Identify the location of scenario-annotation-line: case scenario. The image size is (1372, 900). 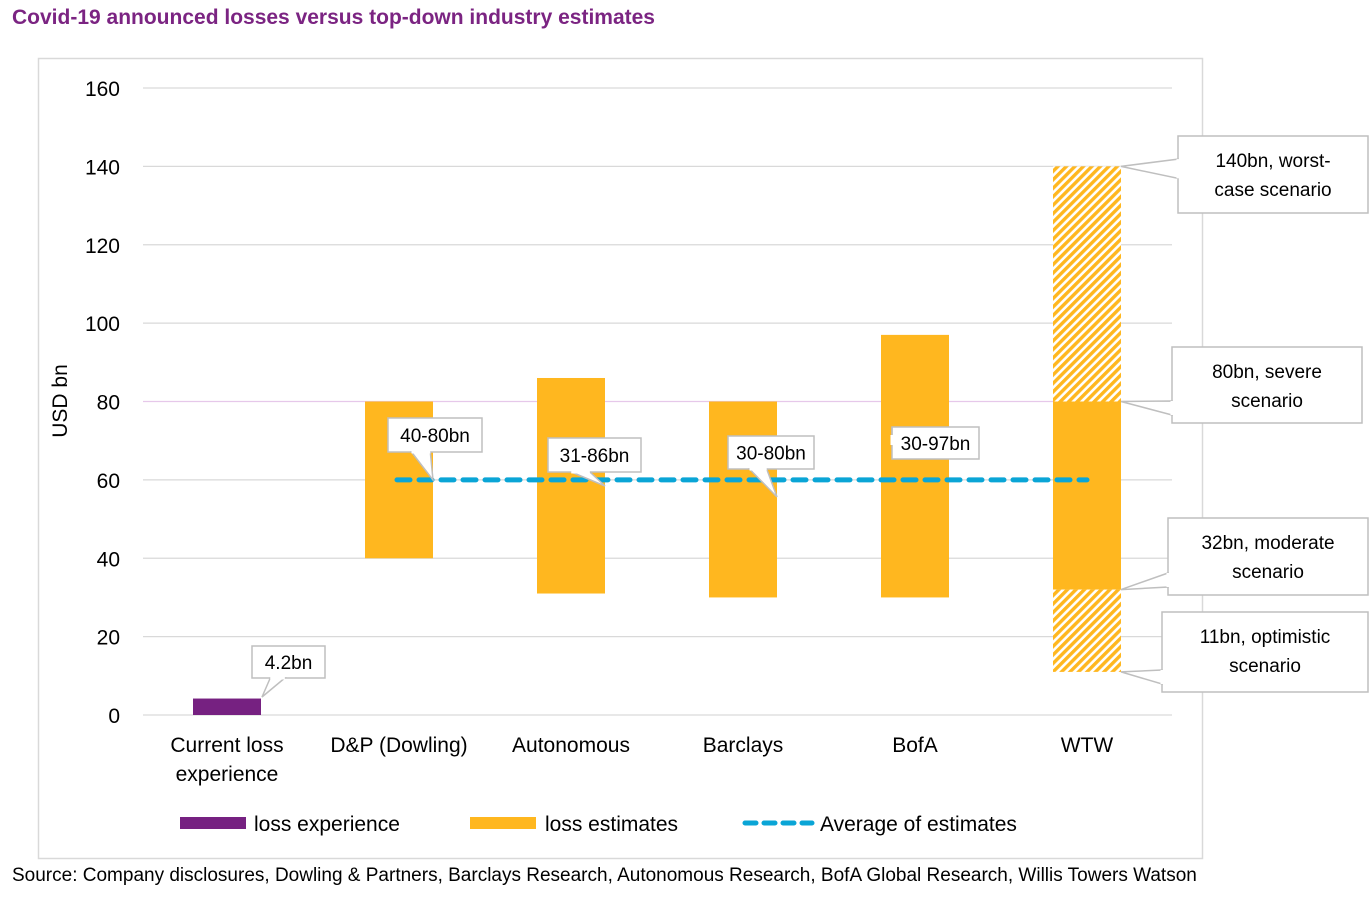
(1272, 190).